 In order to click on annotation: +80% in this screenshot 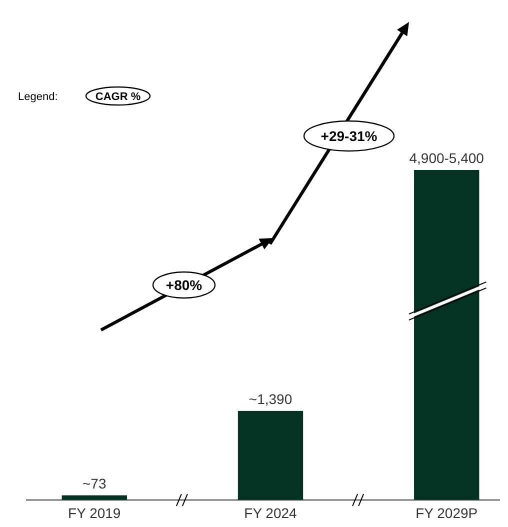, I will do `click(184, 285)`.